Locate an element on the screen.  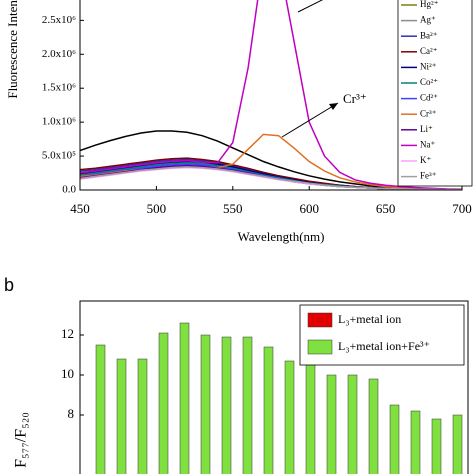
arrow-head is located at coordinates (333, 106).